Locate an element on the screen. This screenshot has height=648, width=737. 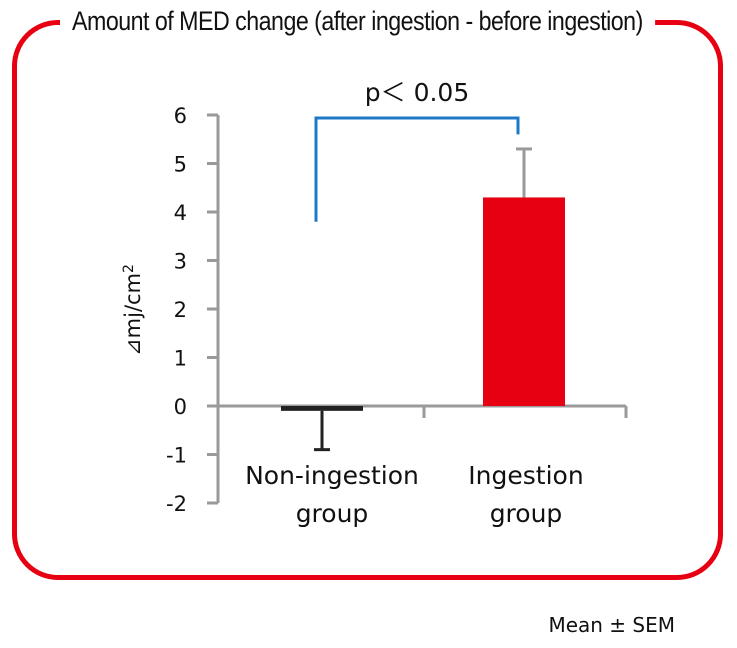
significance-bracket is located at coordinates (417, 169).